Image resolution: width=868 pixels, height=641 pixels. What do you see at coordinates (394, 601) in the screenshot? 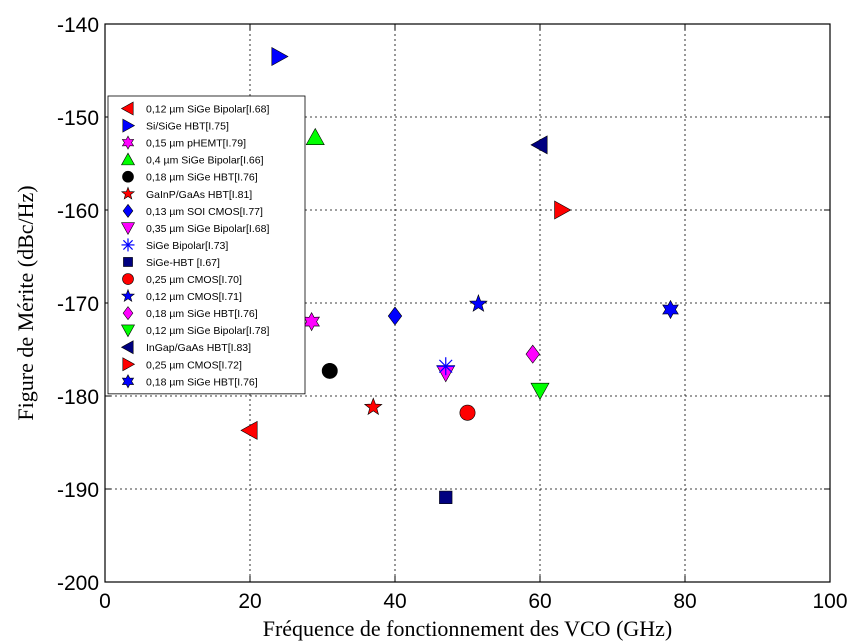
I see `x-tick-label: 40` at bounding box center [394, 601].